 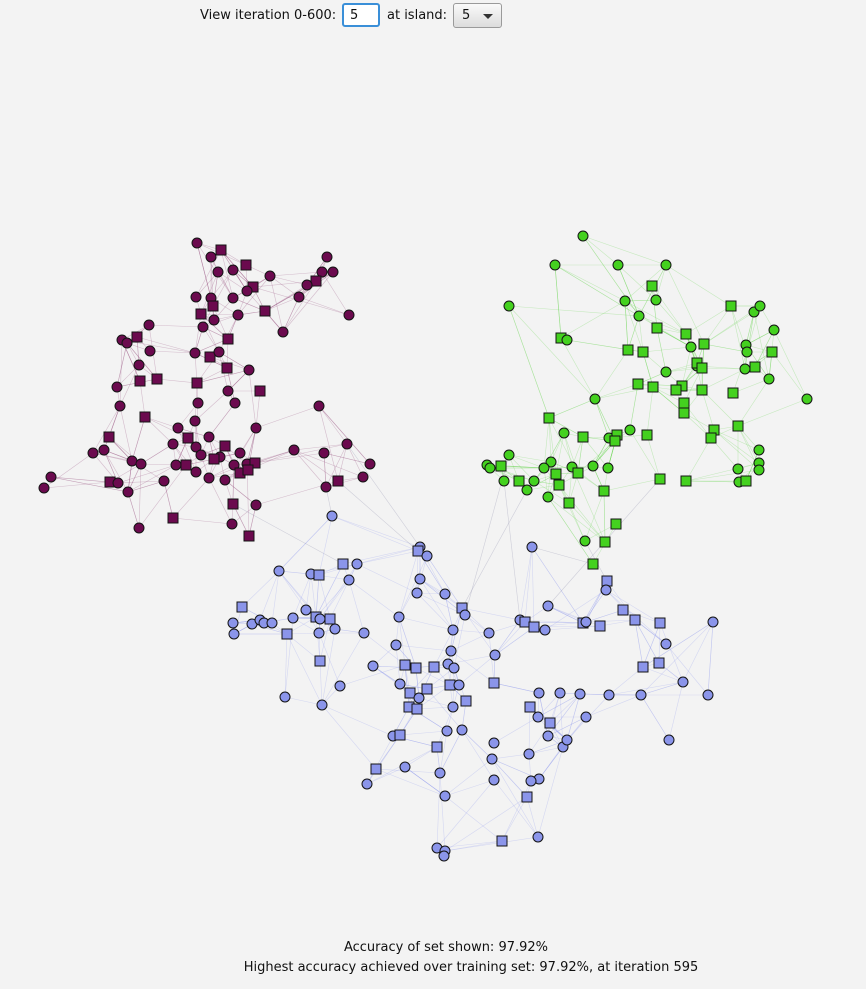 What do you see at coordinates (268, 15) in the screenshot?
I see `iteration-label: View iteration 0-600:` at bounding box center [268, 15].